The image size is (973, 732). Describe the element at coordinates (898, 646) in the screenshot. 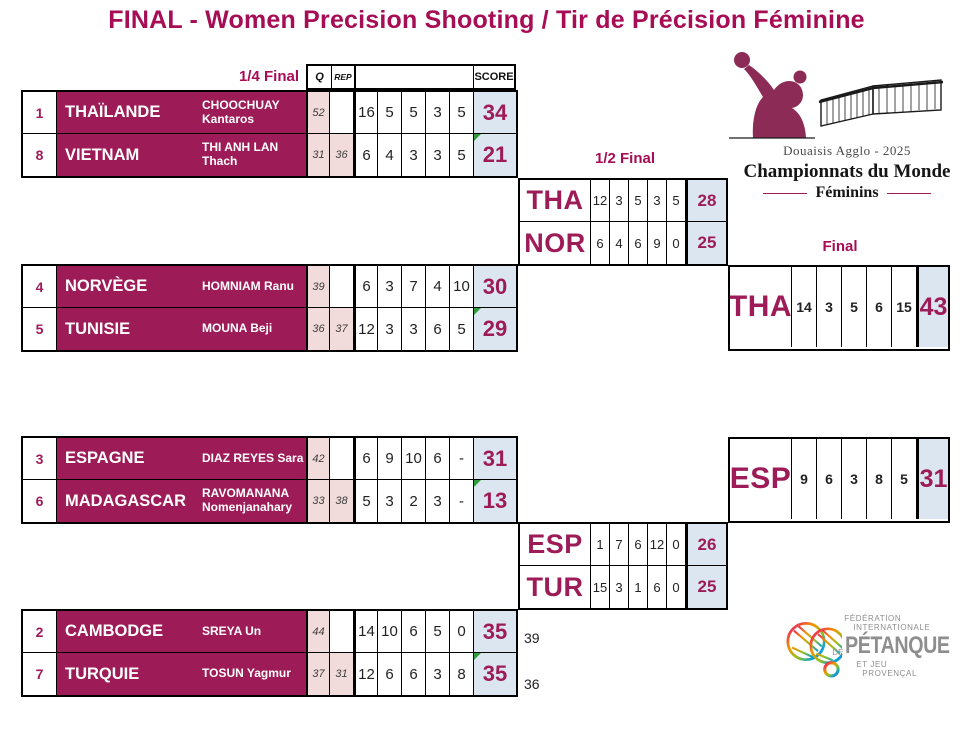

I see `fipjp-petanque: PÉTANQUE` at that location.